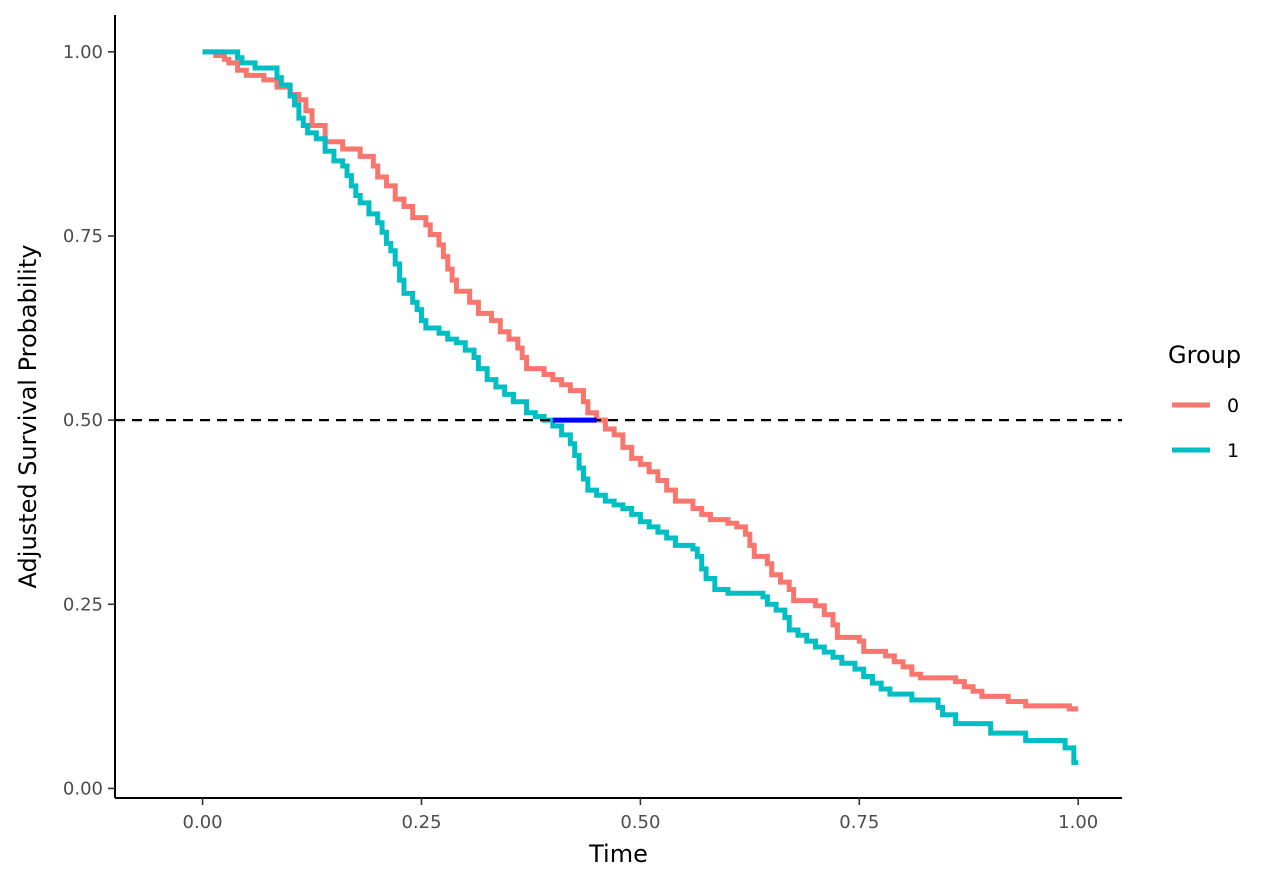  Describe the element at coordinates (618, 854) in the screenshot. I see `x-axis-title: Time` at that location.